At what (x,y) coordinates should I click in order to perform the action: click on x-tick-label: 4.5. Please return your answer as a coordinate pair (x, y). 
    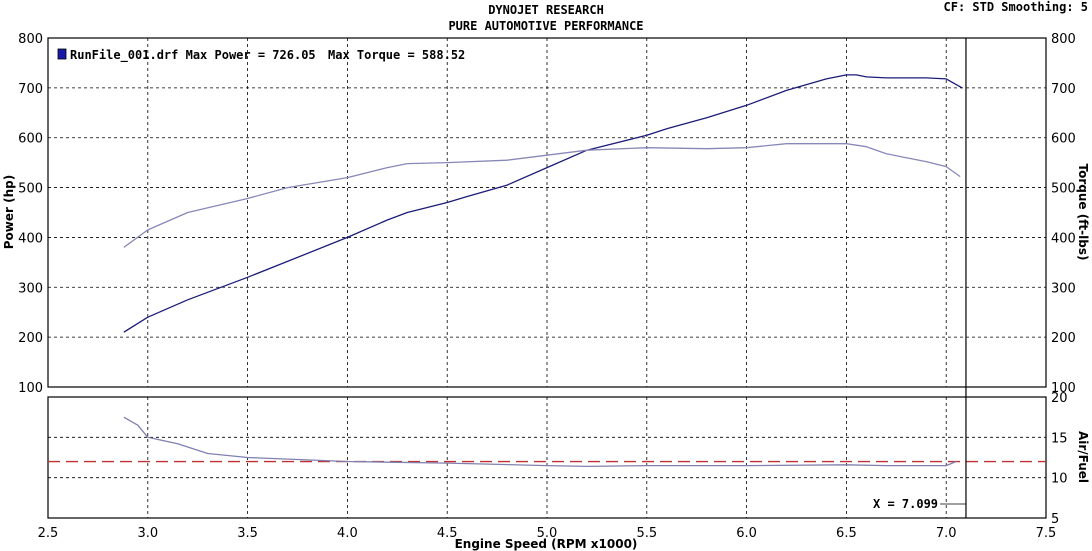
    Looking at the image, I should click on (447, 533).